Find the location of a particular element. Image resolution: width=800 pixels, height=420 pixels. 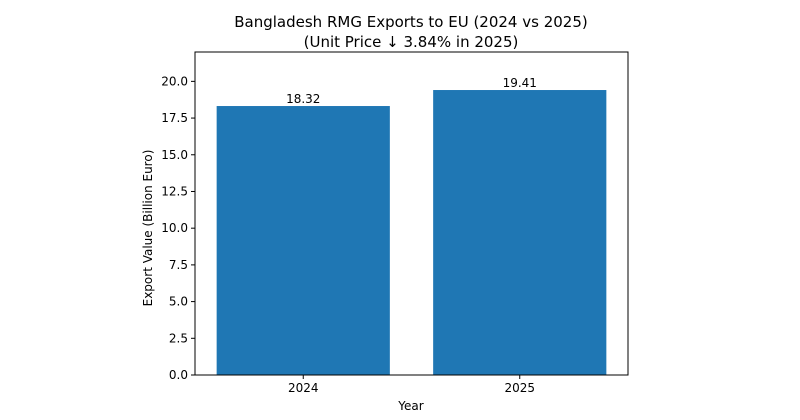

y-tick-label-8: 20.0 is located at coordinates (174, 81).